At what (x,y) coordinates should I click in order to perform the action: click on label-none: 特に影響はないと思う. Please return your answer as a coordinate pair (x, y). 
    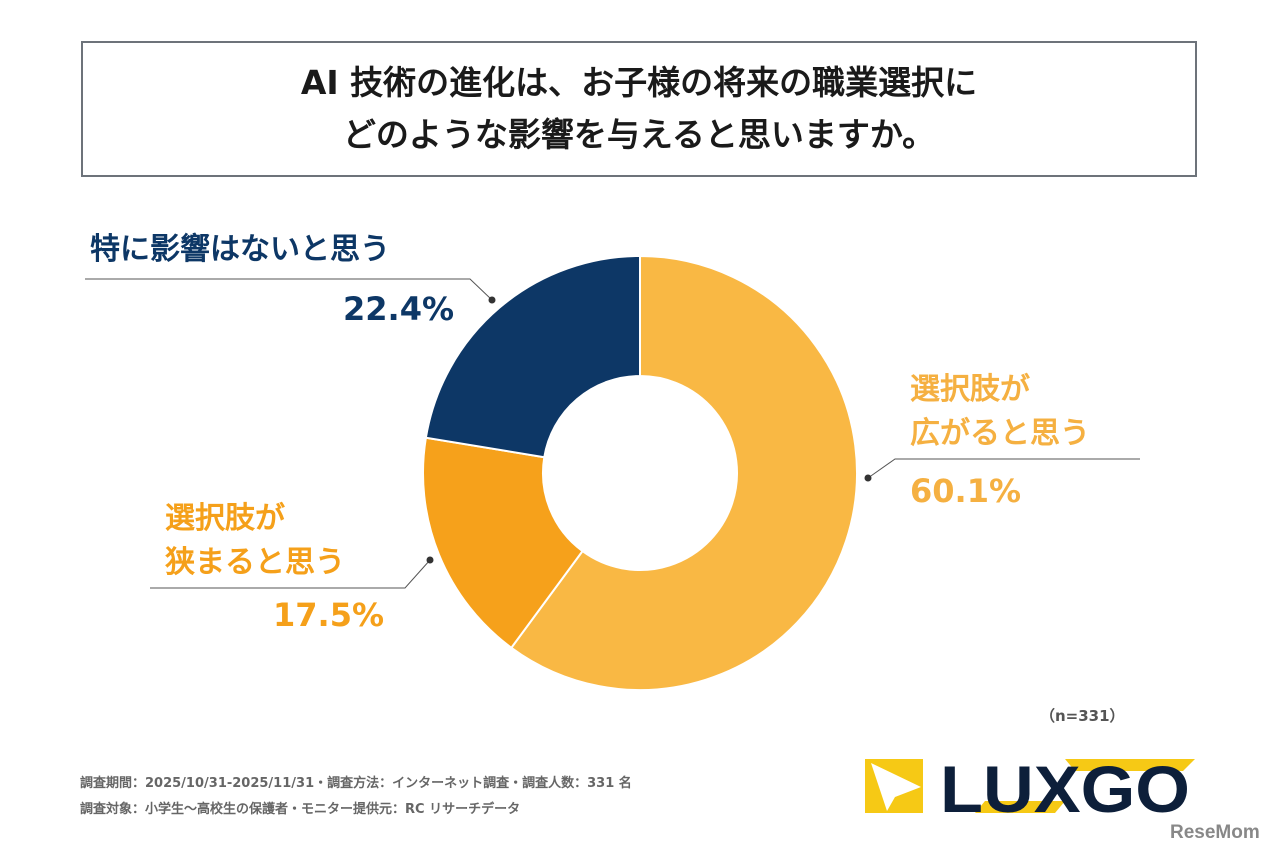
    Looking at the image, I should click on (240, 249).